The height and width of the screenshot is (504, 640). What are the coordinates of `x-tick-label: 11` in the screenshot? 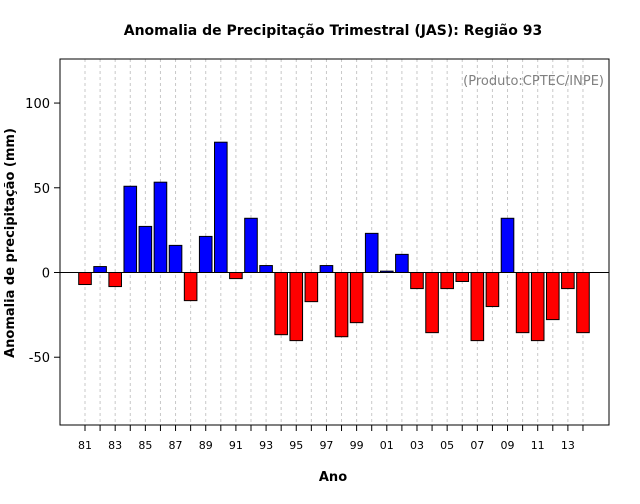 It's located at (538, 445).